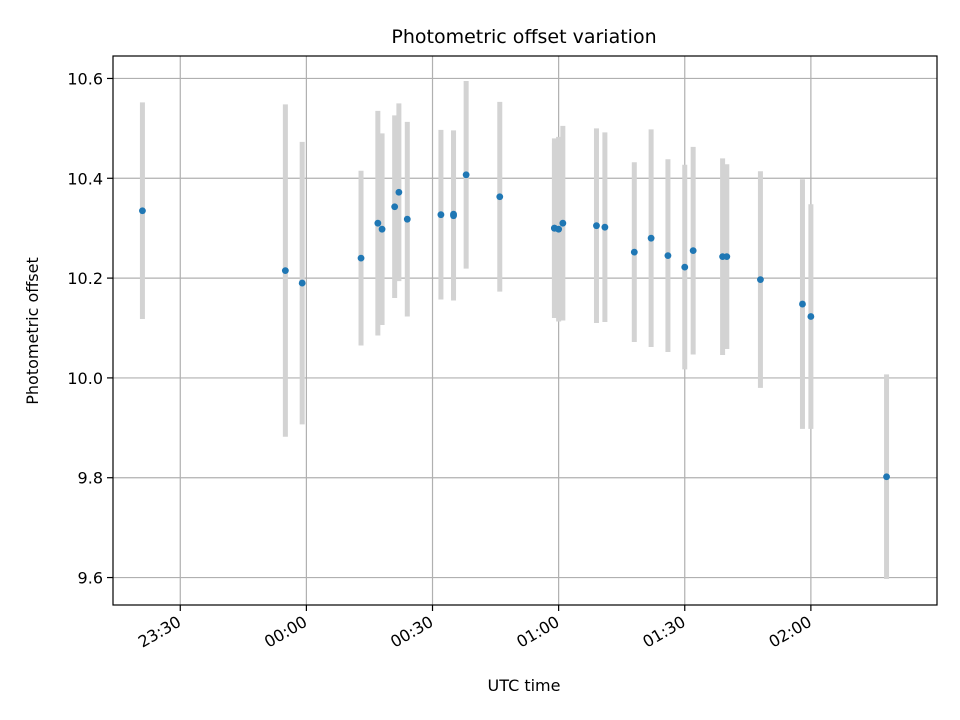  What do you see at coordinates (85, 78) in the screenshot?
I see `y-tick-label: 10.6` at bounding box center [85, 78].